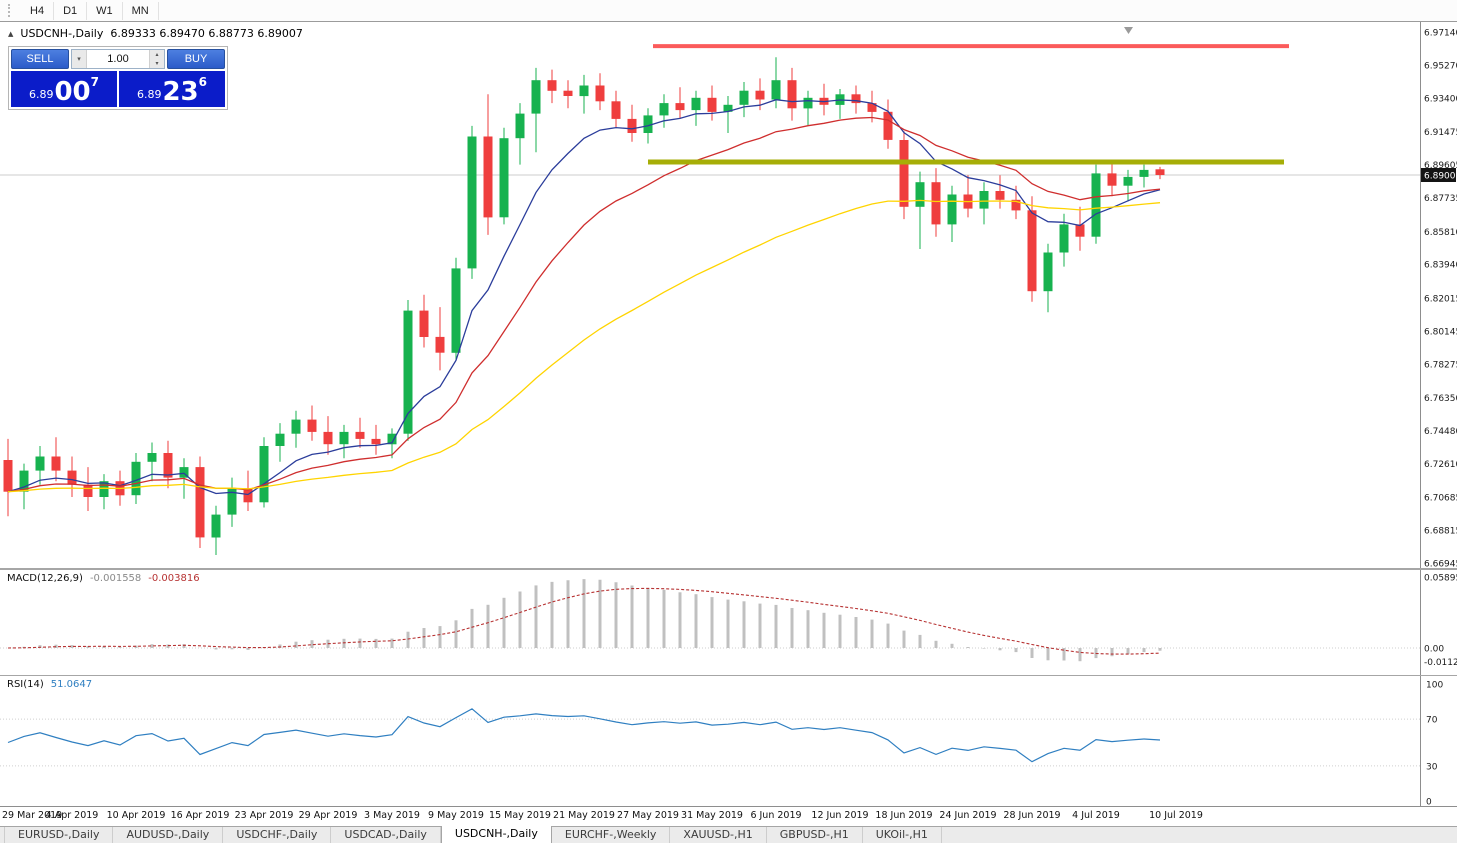 Image resolution: width=1457 pixels, height=843 pixels. Describe the element at coordinates (1440, 332) in the screenshot. I see `price-tick-label: 6.80145` at that location.